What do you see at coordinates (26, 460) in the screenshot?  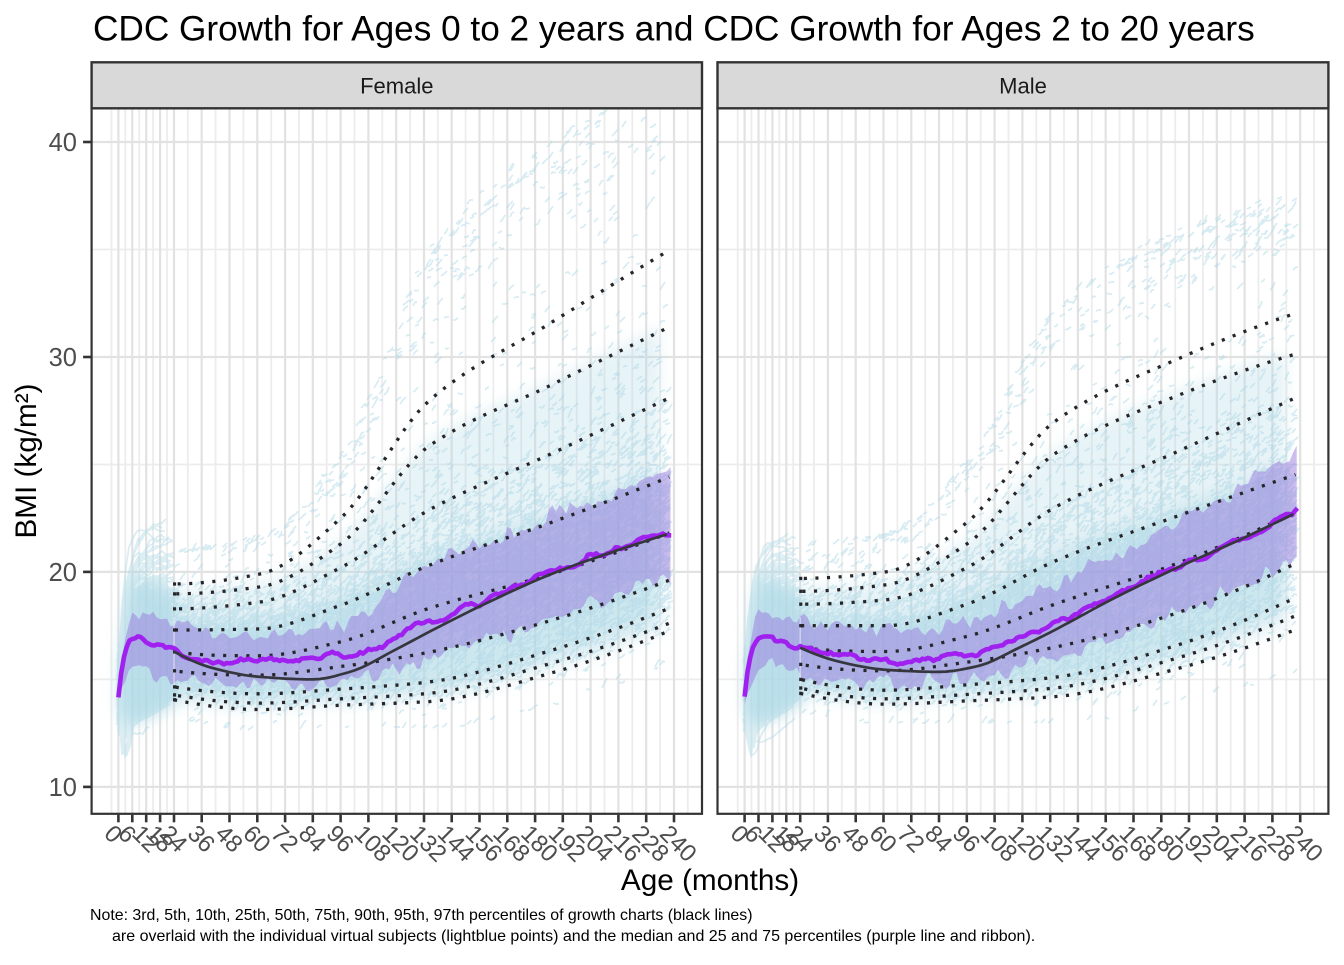 I see `svg-text: BMI (kg/m²)` at bounding box center [26, 460].